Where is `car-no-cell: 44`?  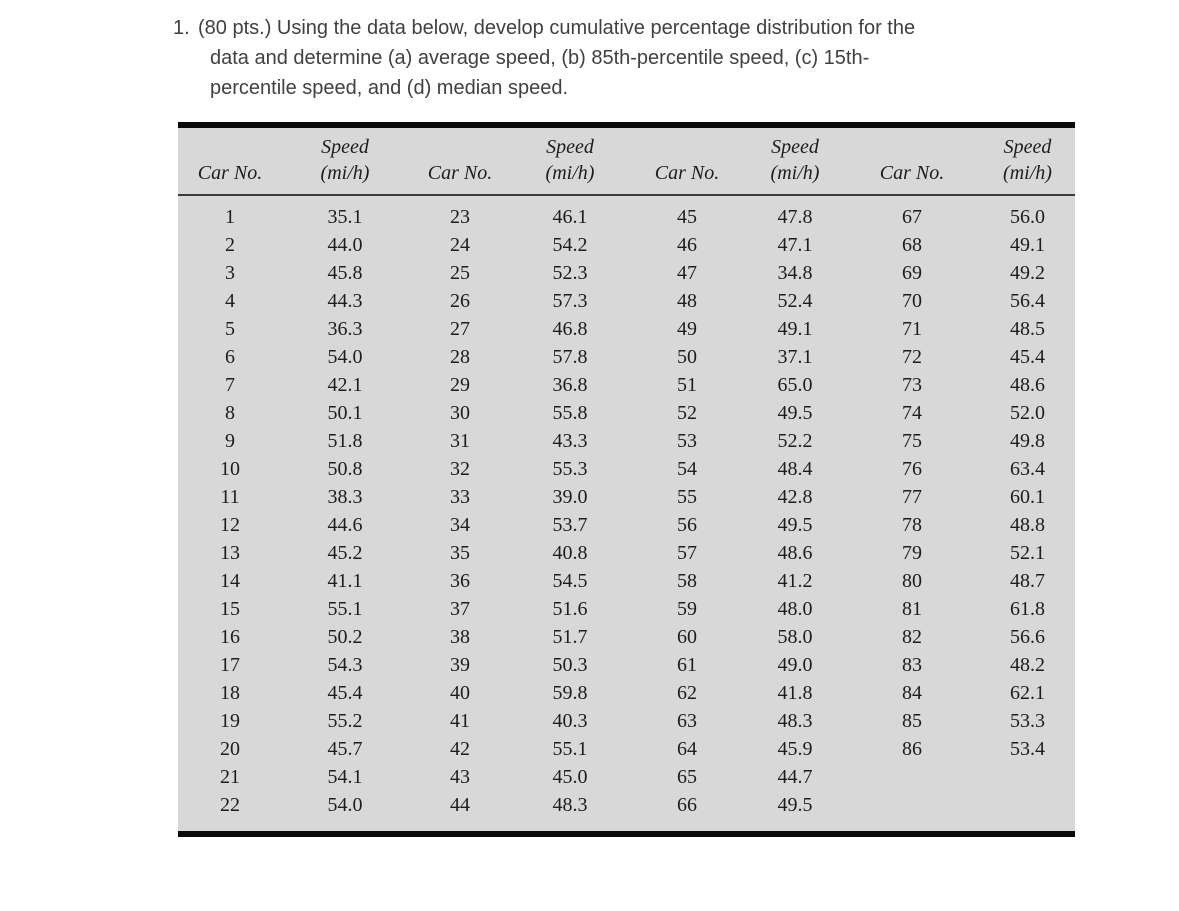 car-no-cell: 44 is located at coordinates (460, 805).